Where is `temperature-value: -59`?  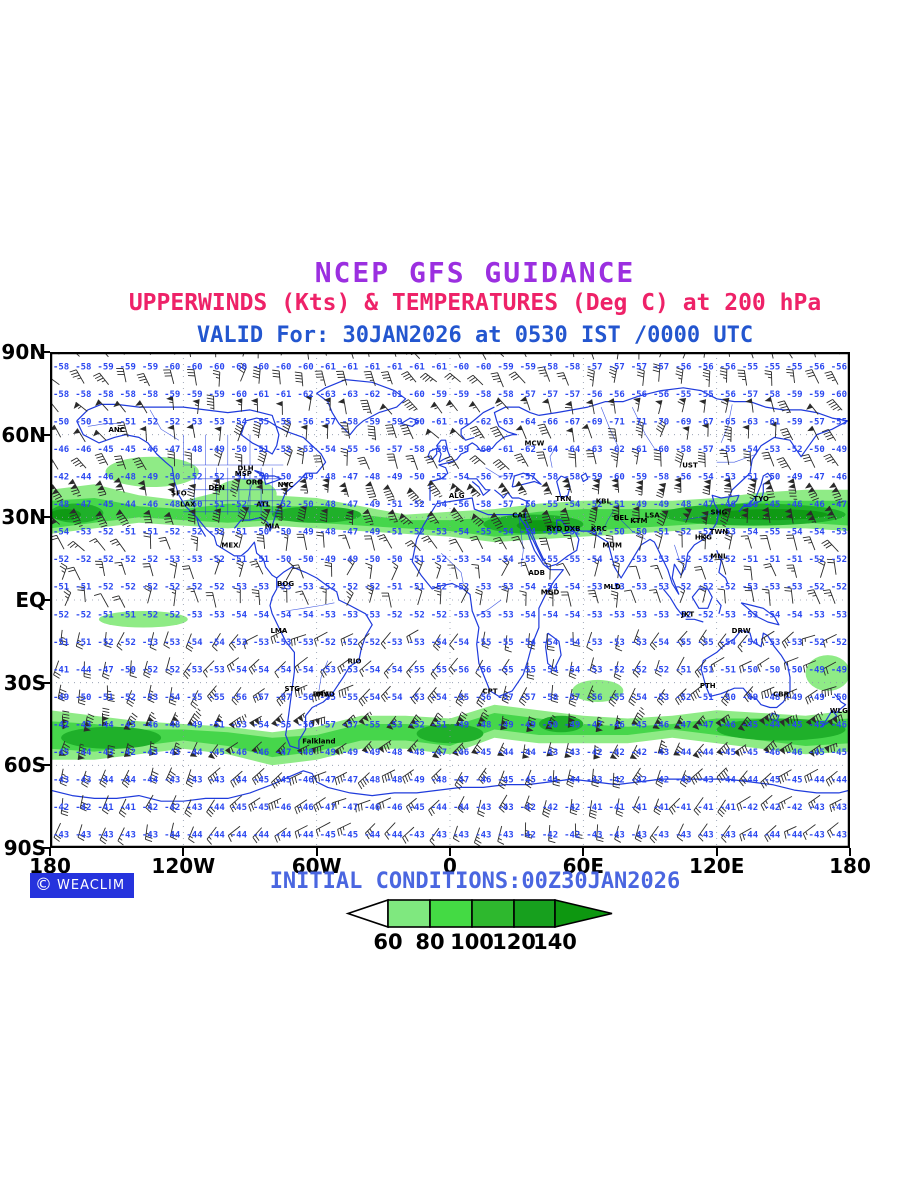
temperature-value: -59 is located at coordinates (372, 422).